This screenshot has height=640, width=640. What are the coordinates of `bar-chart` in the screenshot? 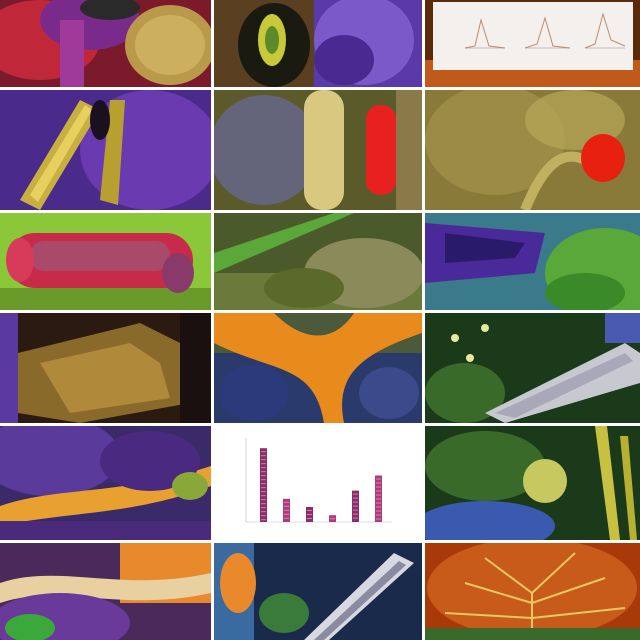 It's located at (318, 483).